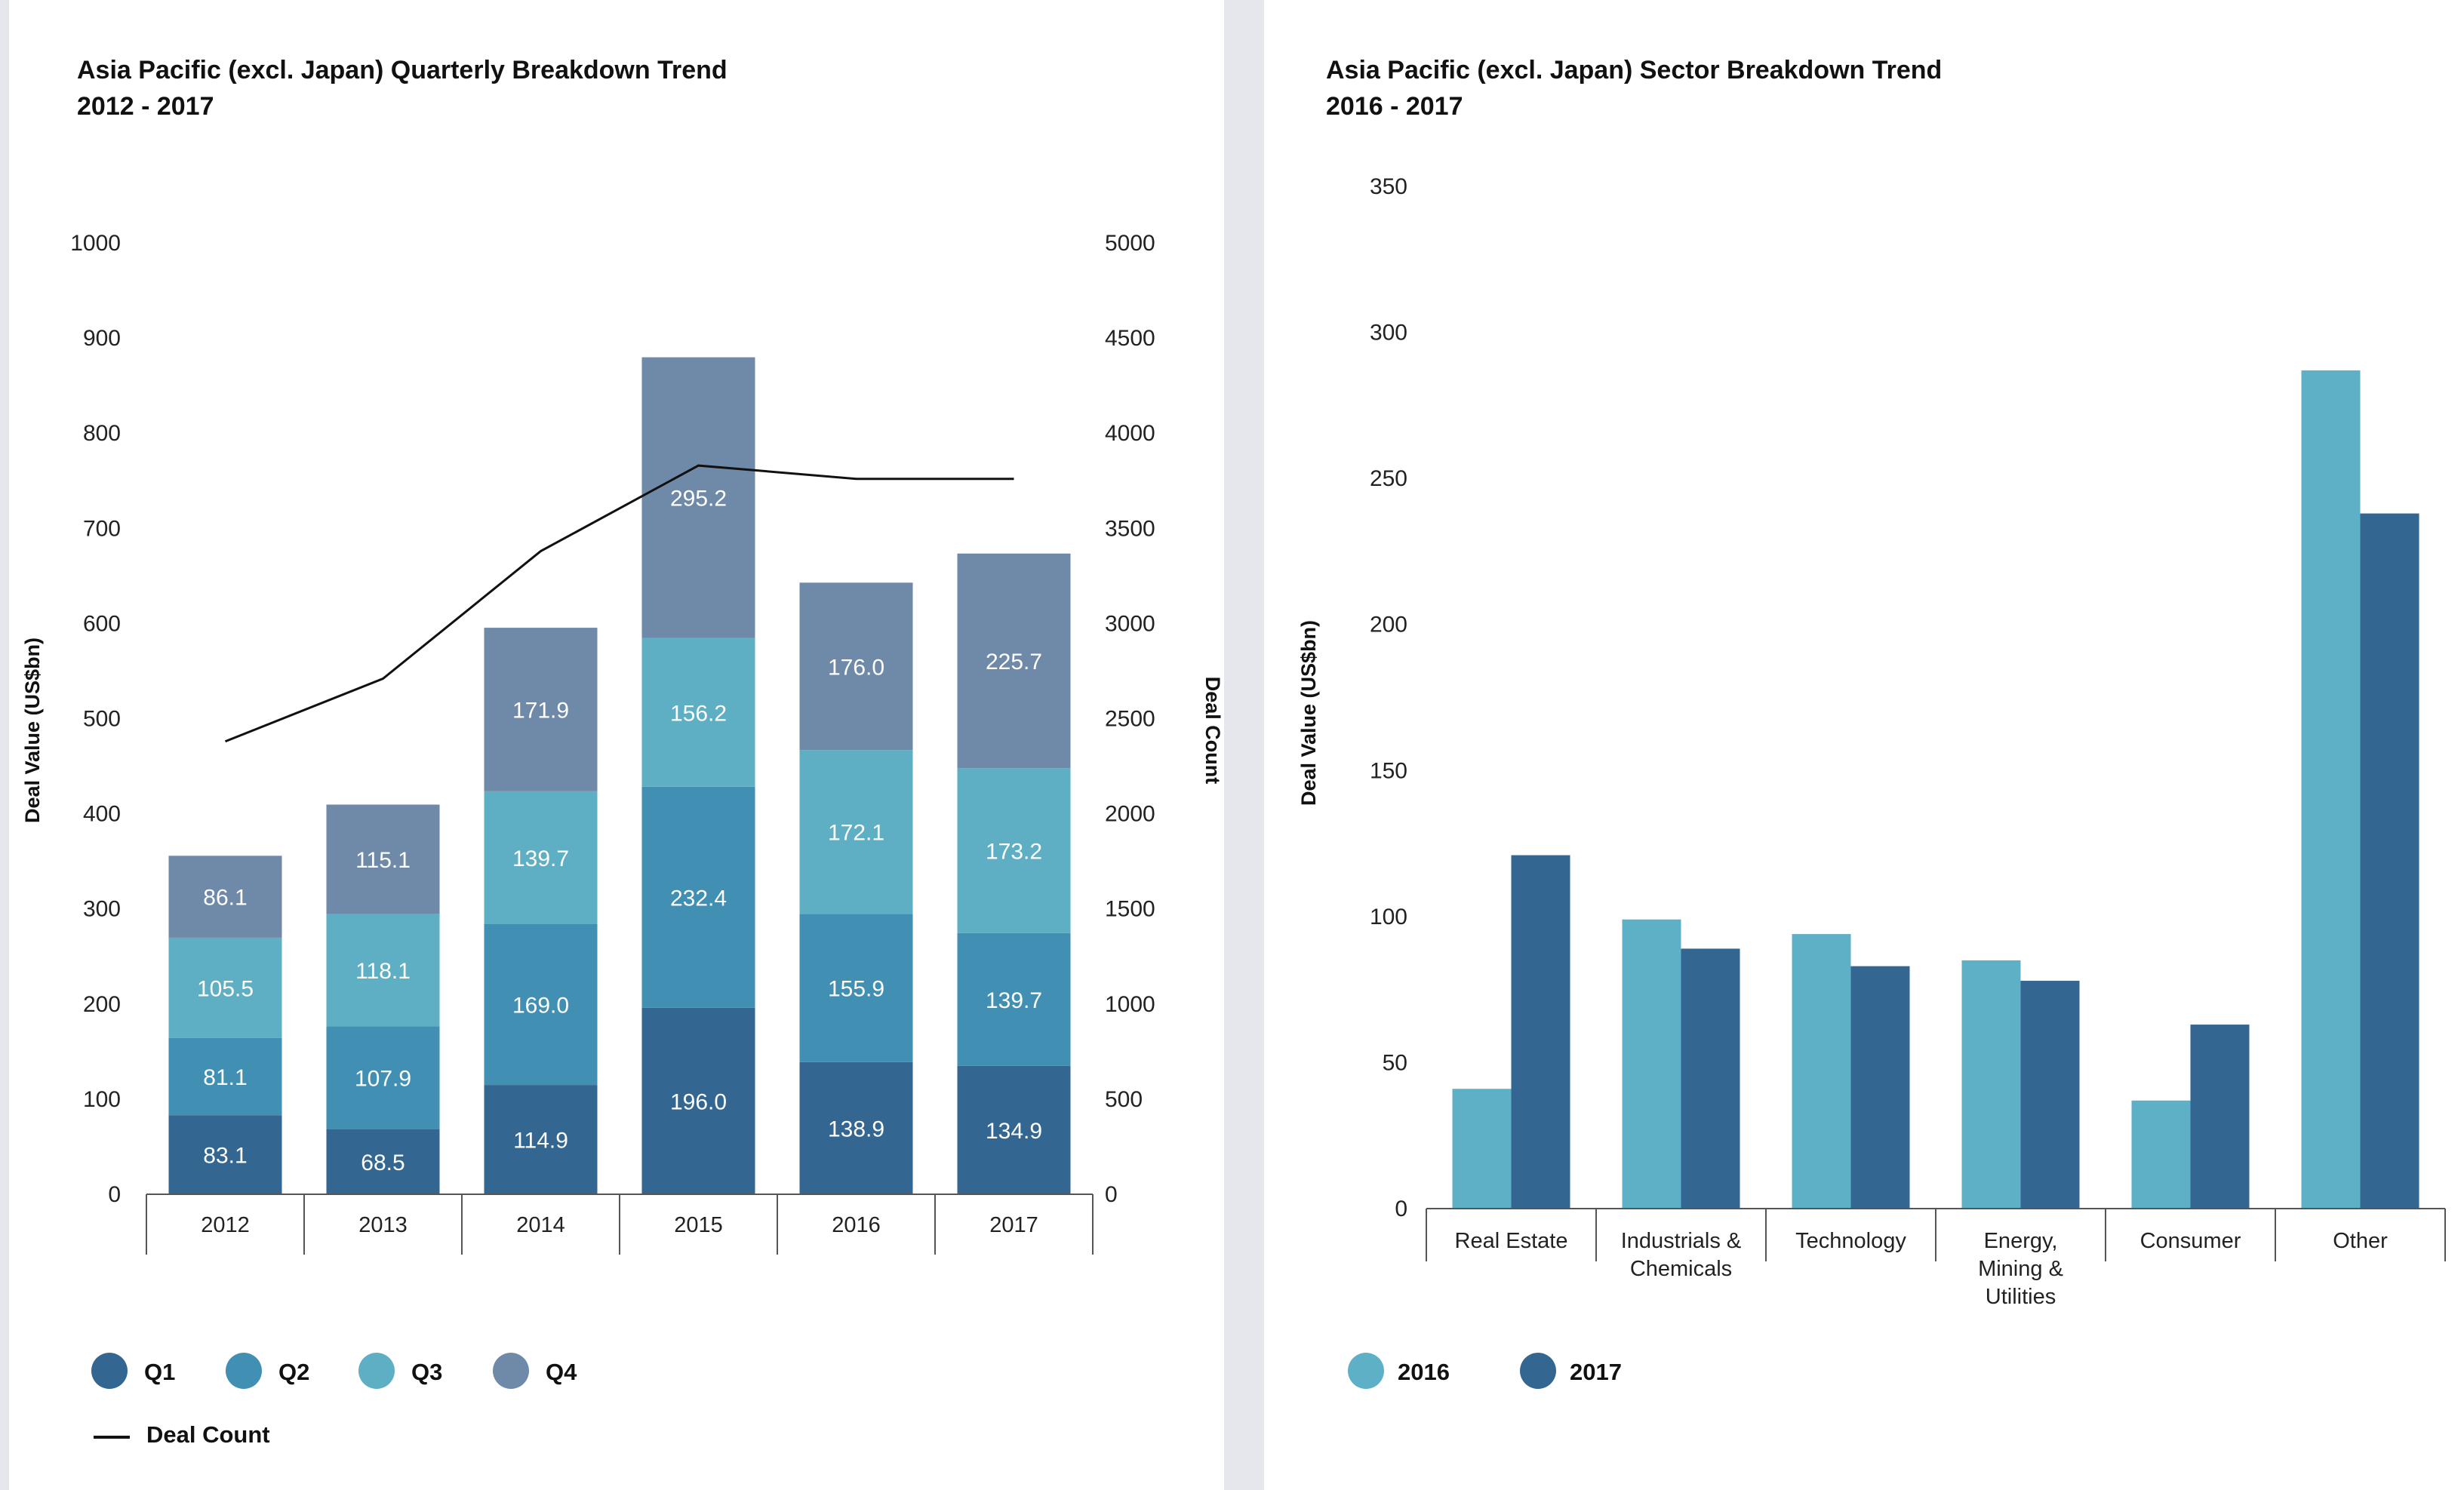 The height and width of the screenshot is (1490, 2464). What do you see at coordinates (1538, 1371) in the screenshot?
I see `legend-swatch-2017` at bounding box center [1538, 1371].